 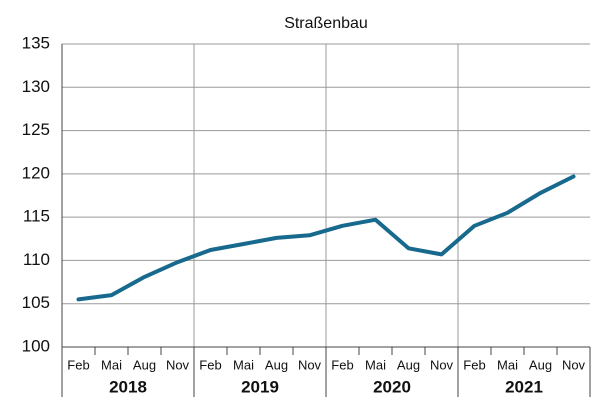 I want to click on y-tick-label: 105, so click(x=36, y=302).